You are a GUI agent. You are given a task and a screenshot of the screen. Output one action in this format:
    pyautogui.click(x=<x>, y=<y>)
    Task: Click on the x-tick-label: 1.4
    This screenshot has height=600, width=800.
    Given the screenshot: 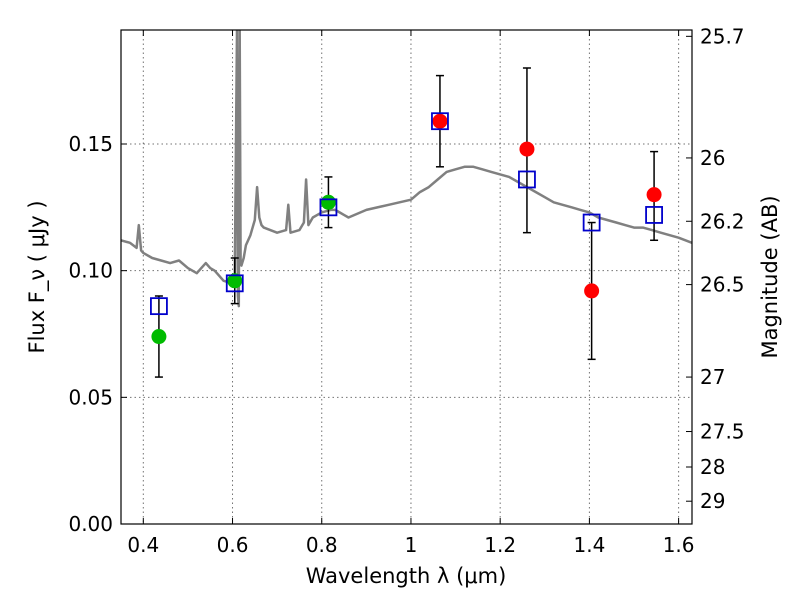 What is the action you would take?
    pyautogui.click(x=589, y=545)
    